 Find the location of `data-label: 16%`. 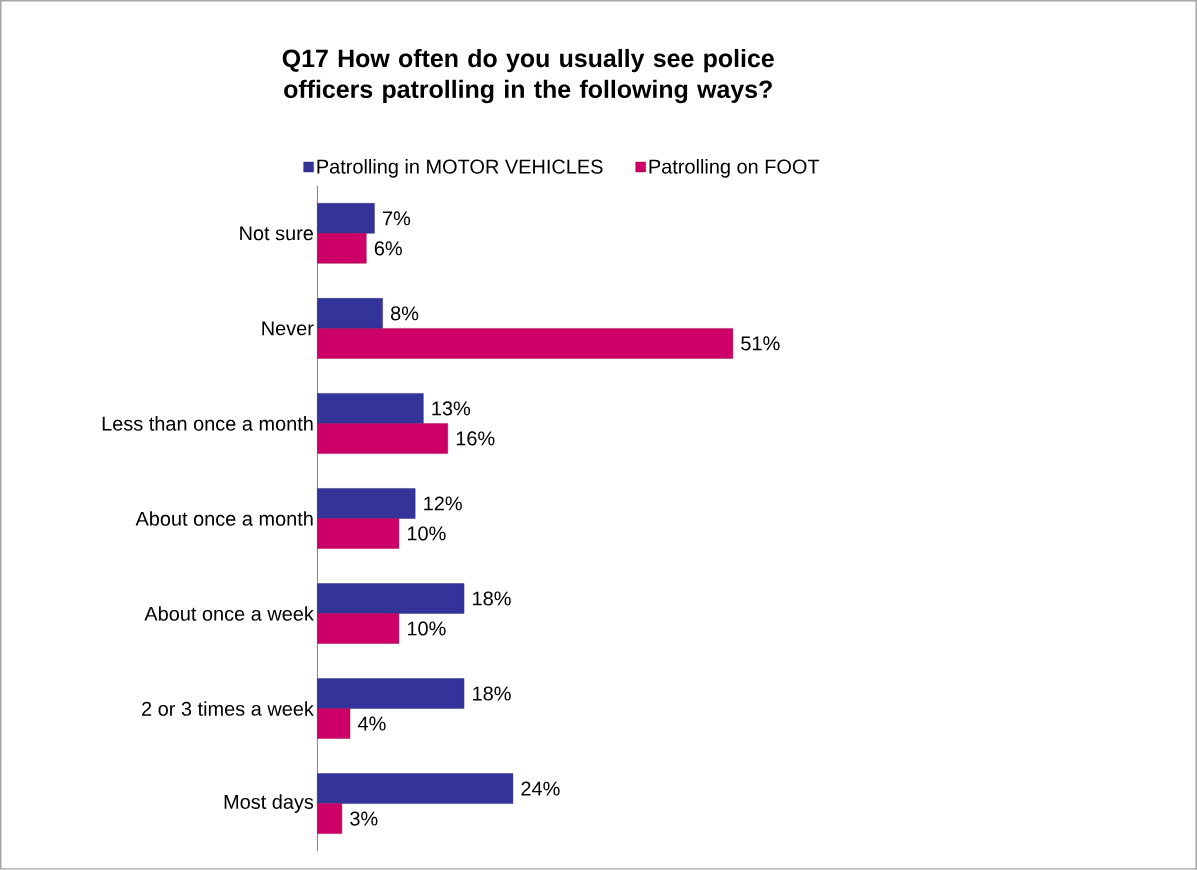

data-label: 16% is located at coordinates (475, 438).